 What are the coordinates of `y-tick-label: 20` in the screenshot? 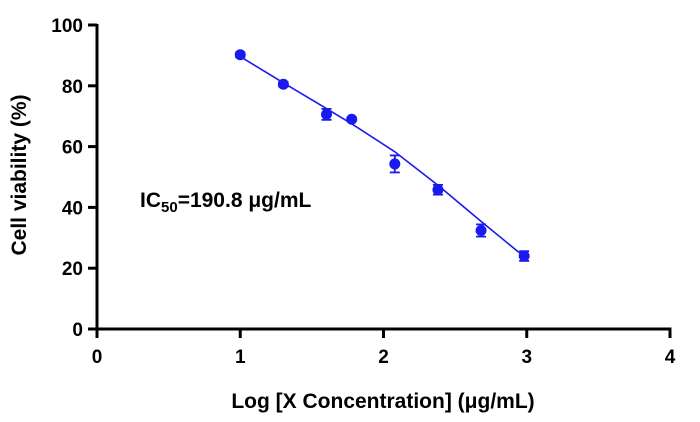 It's located at (72, 269).